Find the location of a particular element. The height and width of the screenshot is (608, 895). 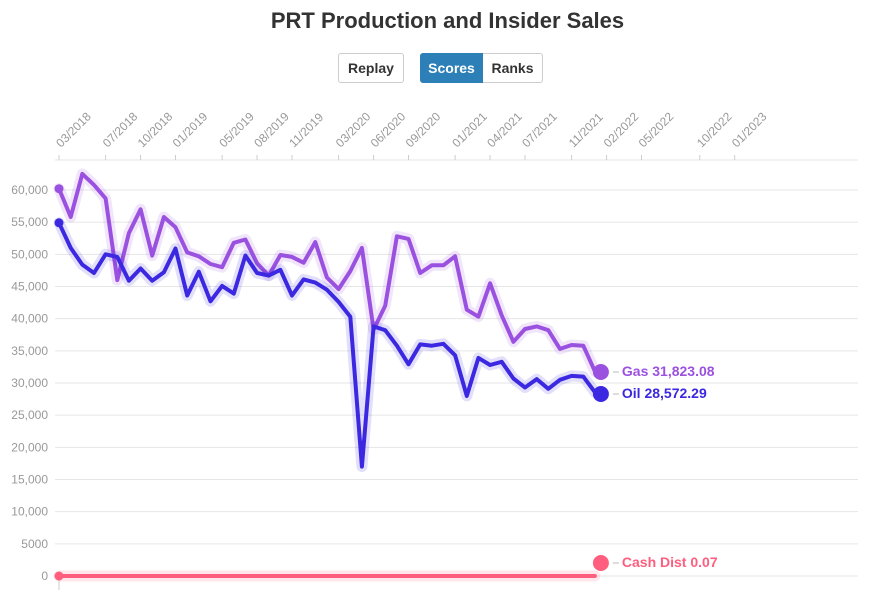

y-tick-label: 55,000 is located at coordinates (29, 222).